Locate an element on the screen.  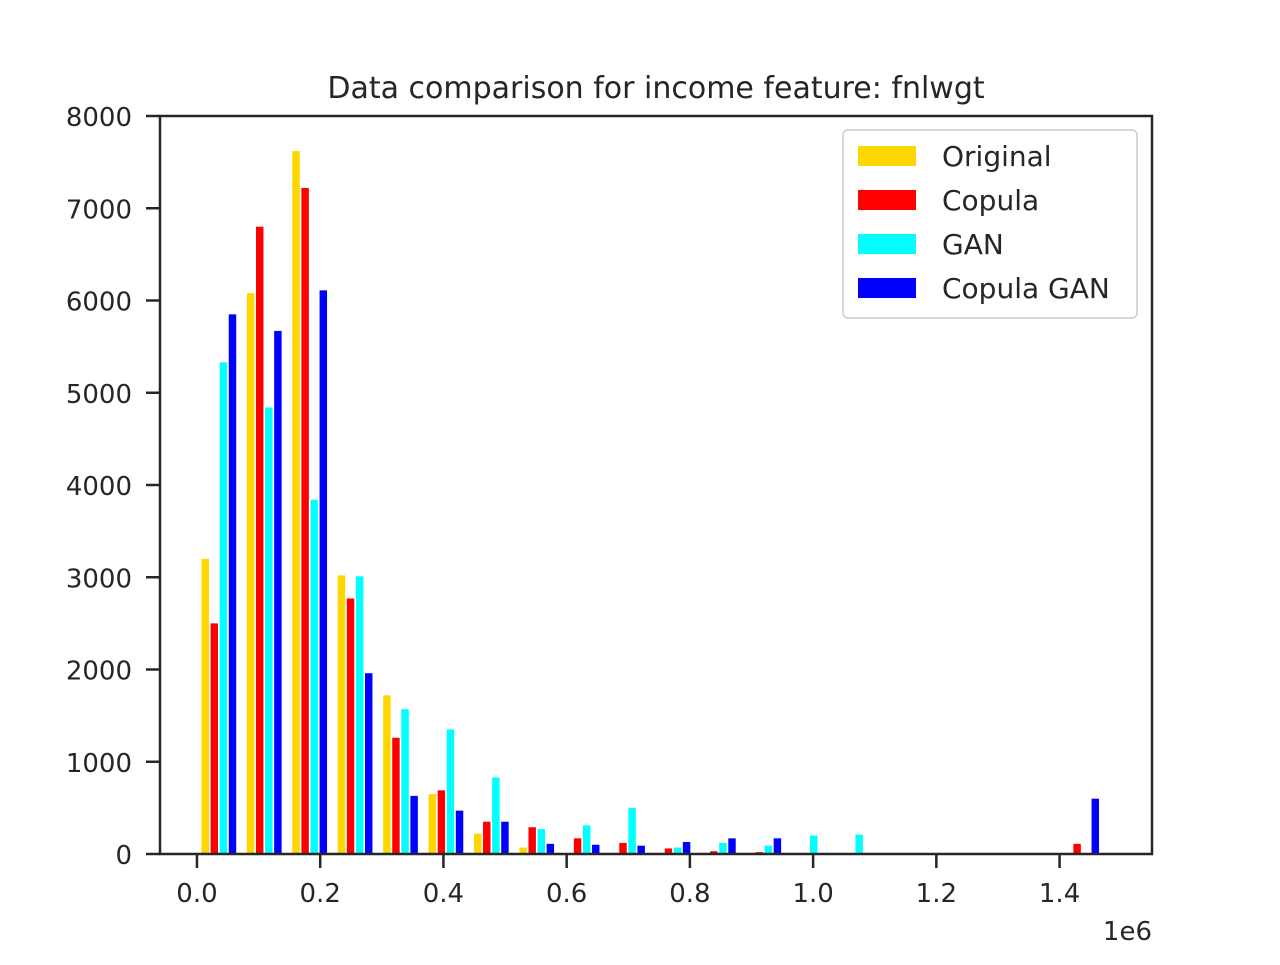
y-axis: 0 1000 2000 3000 4000 5000 6000 7000 8000 is located at coordinates (113, 487).